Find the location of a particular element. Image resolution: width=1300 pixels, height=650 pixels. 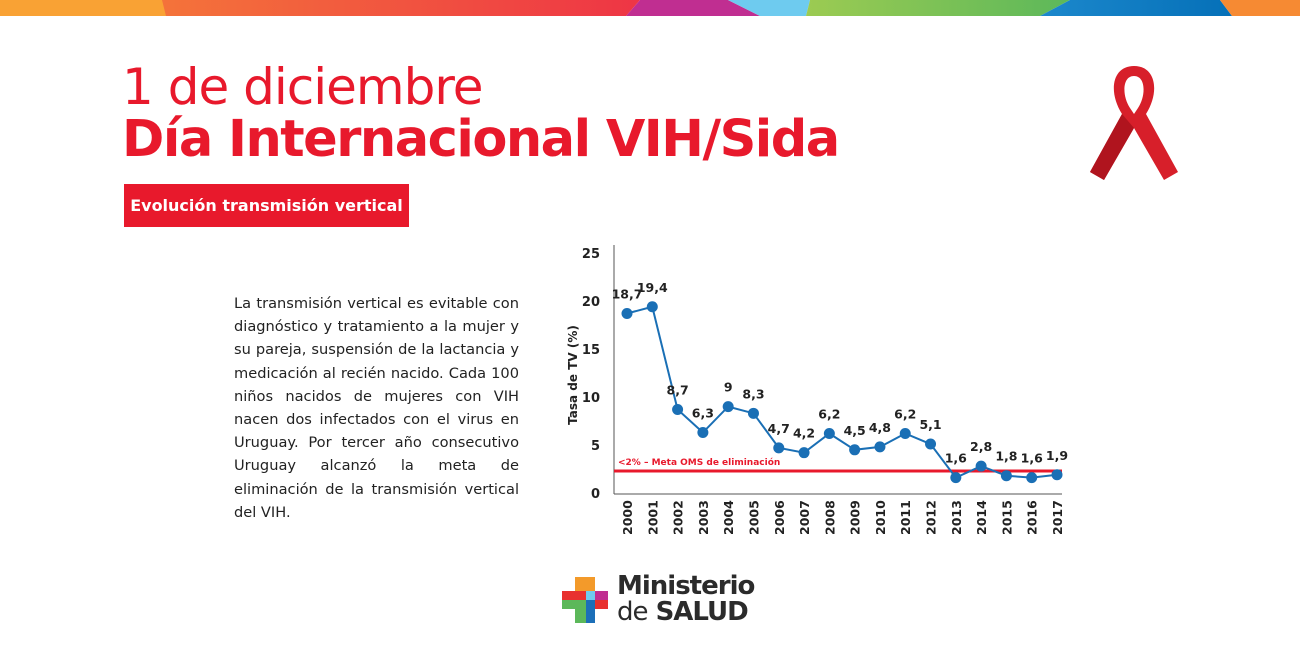

x-tick-label: 2008 is located at coordinates (829, 517).